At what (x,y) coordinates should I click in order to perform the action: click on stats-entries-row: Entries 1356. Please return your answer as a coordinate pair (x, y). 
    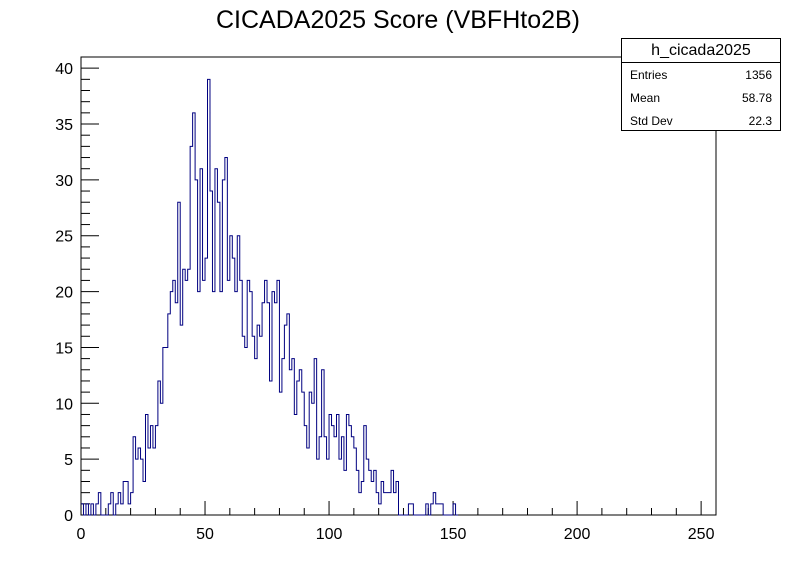
    Looking at the image, I should click on (701, 75).